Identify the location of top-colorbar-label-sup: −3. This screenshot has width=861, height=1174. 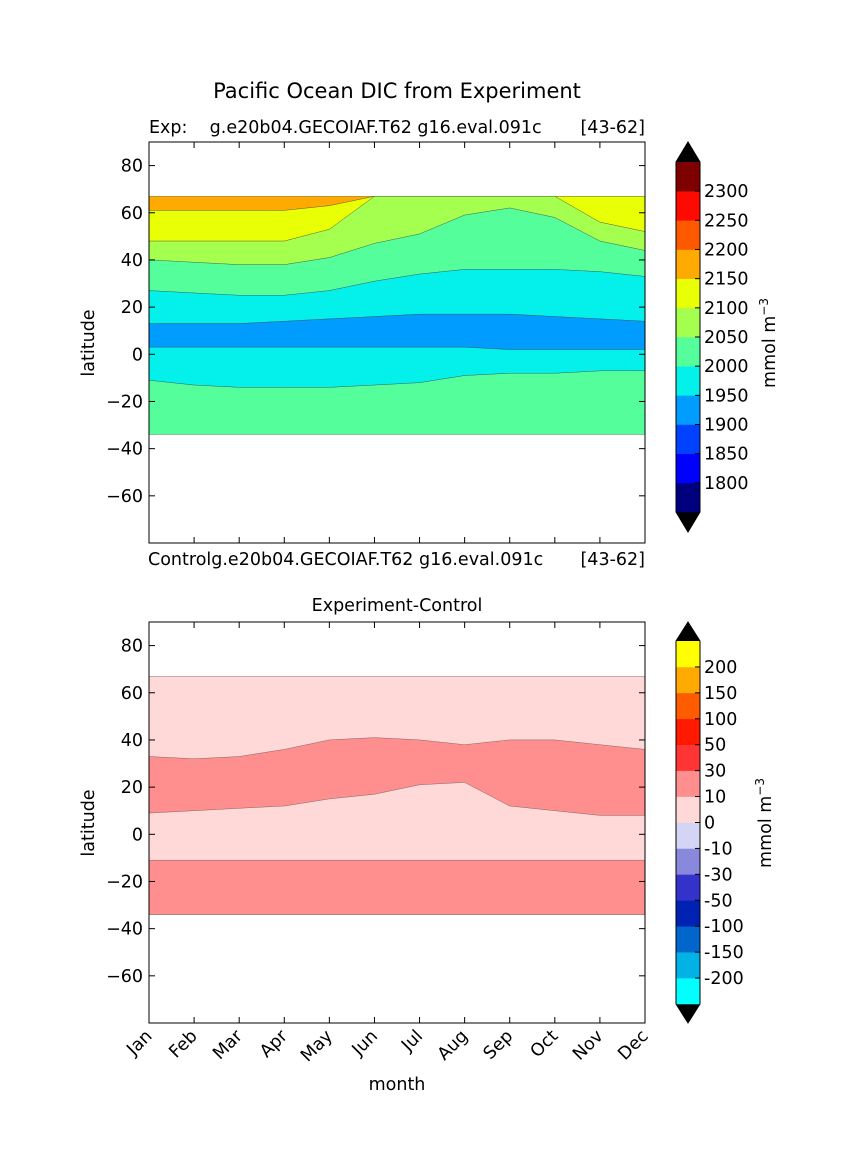
(764, 307).